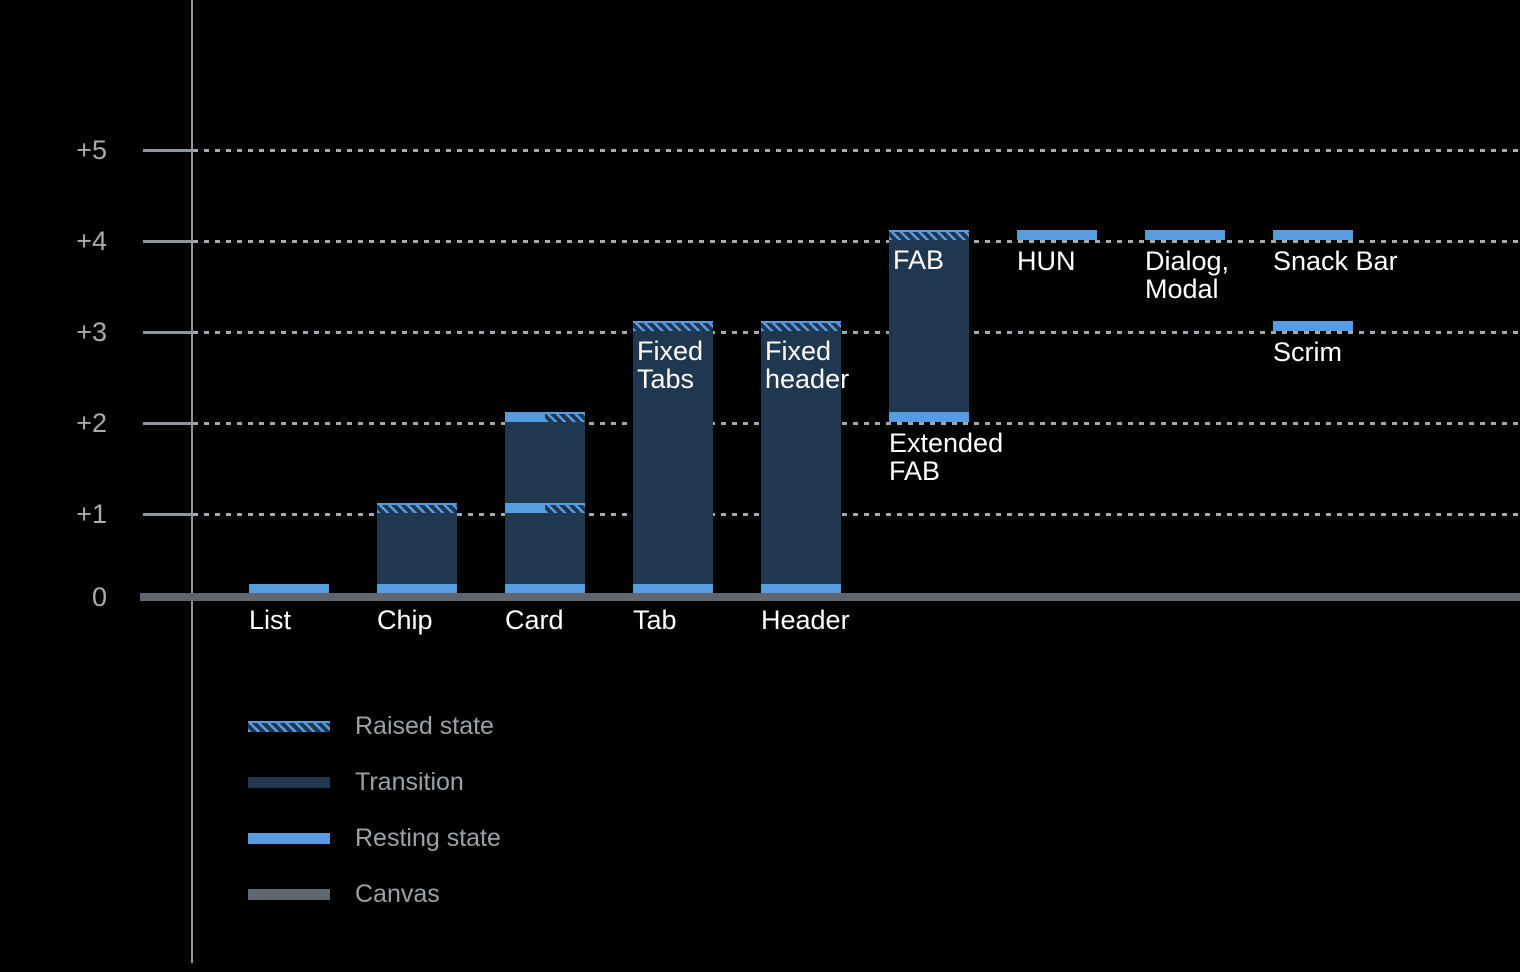 This screenshot has width=1520, height=972. What do you see at coordinates (428, 838) in the screenshot?
I see `legend-label-resting-state: Resting state` at bounding box center [428, 838].